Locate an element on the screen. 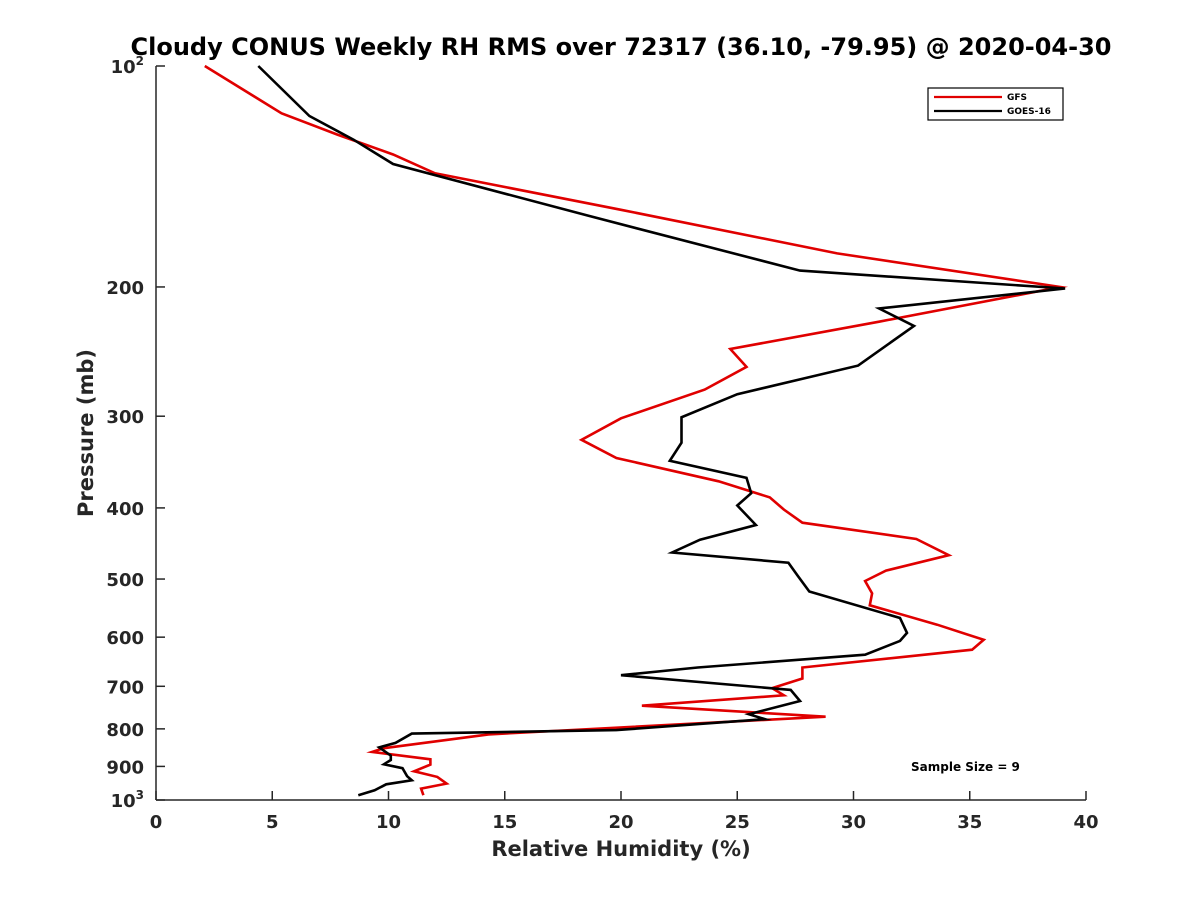 The width and height of the screenshot is (1200, 900). x-tick-label: 20 is located at coordinates (620, 822).